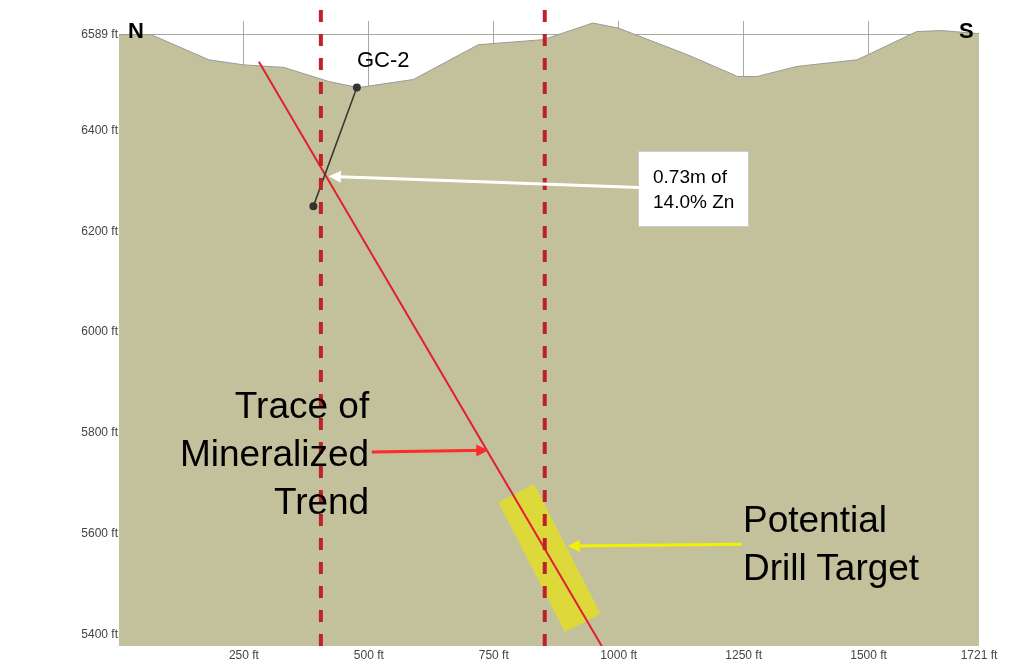  Describe the element at coordinates (744, 655) in the screenshot. I see `x-tick-label: 1250 ft` at that location.